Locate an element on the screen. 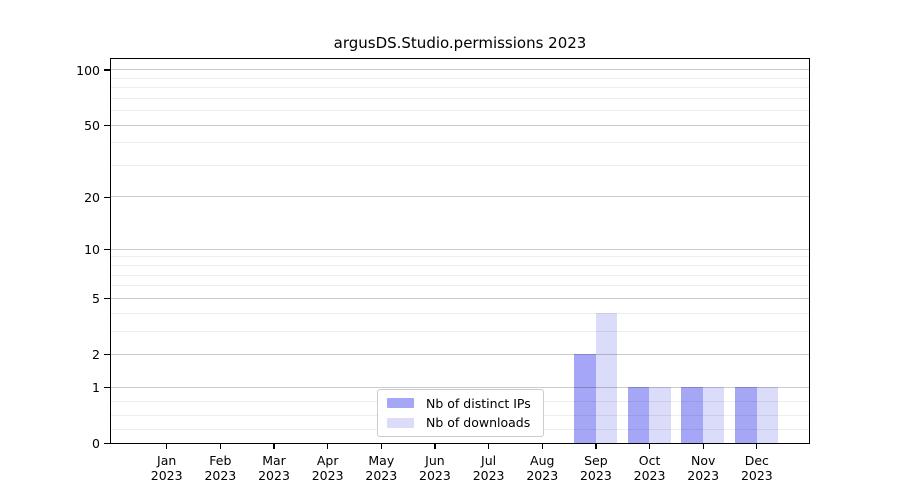 The height and width of the screenshot is (500, 900). x-tick-label-oct: Oct 2023 is located at coordinates (649, 468).